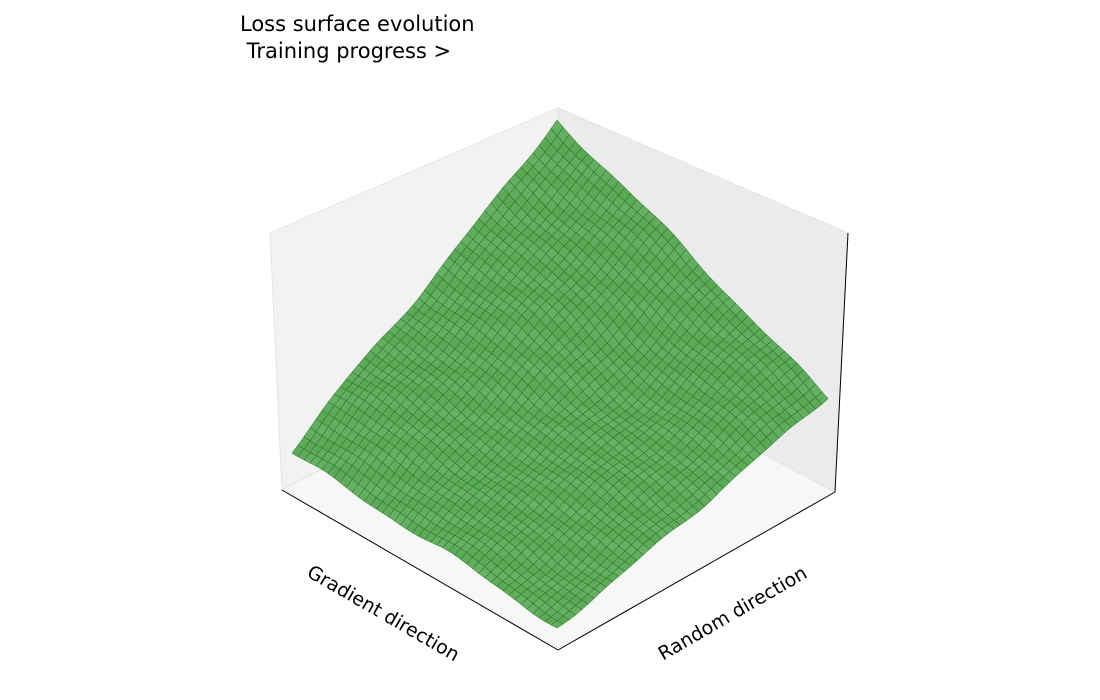  I want to click on z-axis-line, so click(841, 362).